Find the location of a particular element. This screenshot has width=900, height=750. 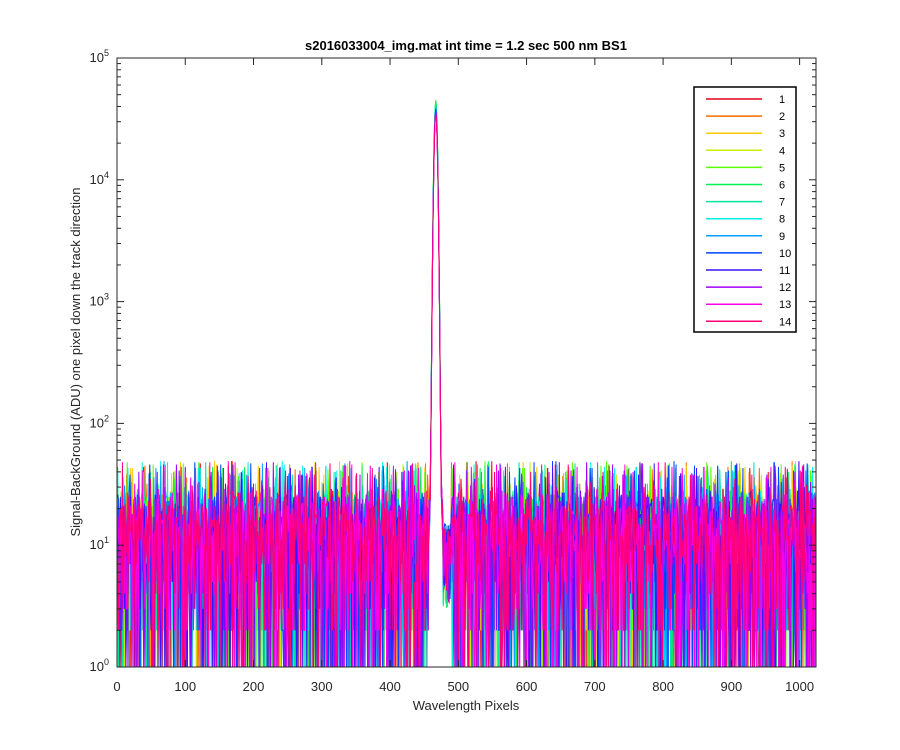

y-tick-label: 10⁴ is located at coordinates (99, 178).